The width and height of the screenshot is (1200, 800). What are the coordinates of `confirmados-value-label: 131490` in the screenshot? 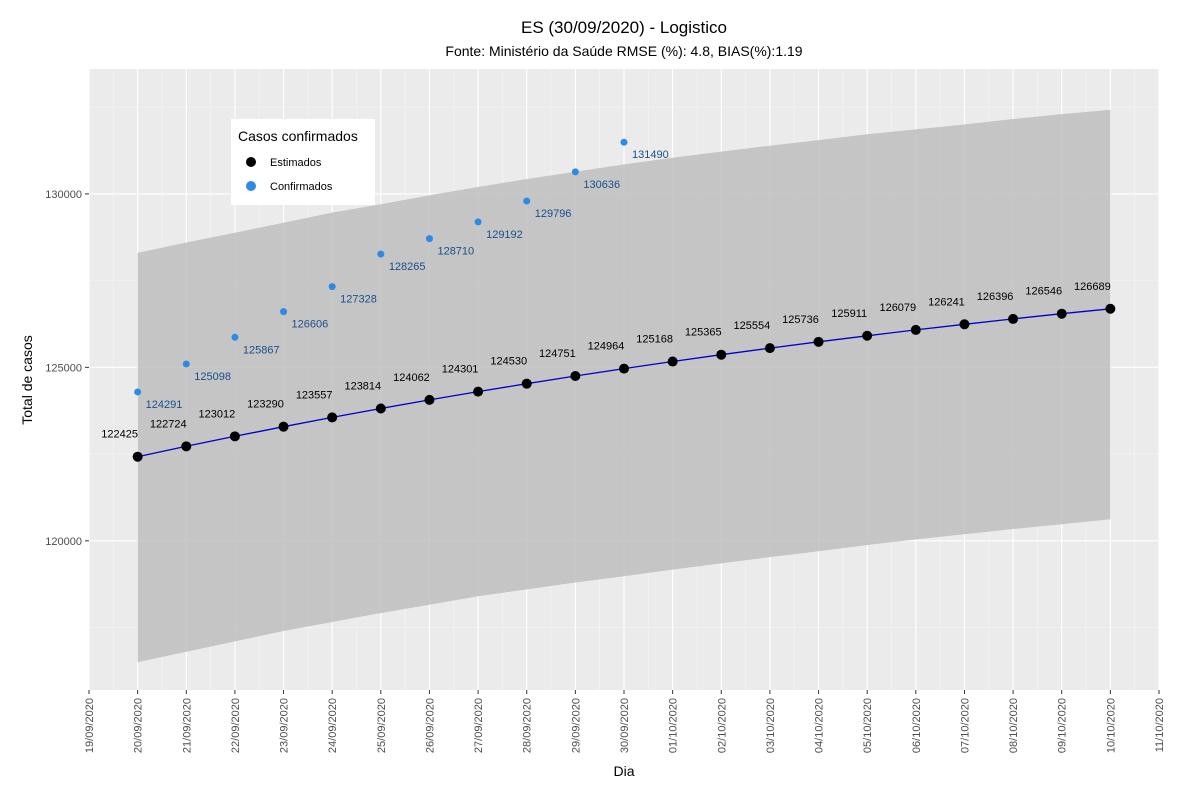 It's located at (650, 155).